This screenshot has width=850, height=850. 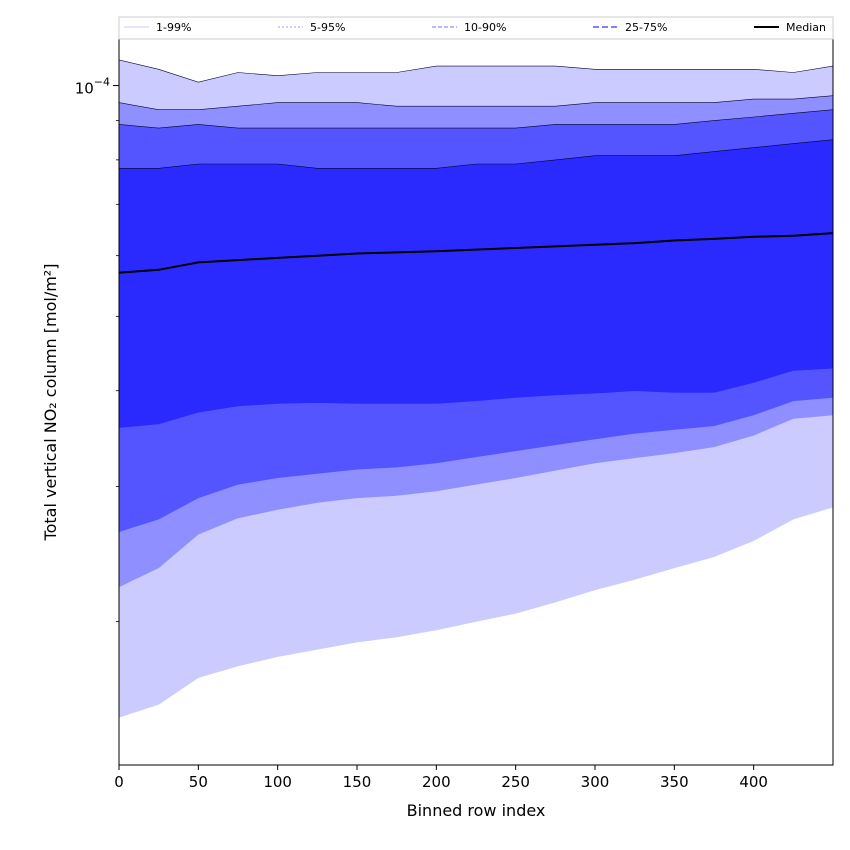 I want to click on x-tick-label: 350, so click(x=674, y=782).